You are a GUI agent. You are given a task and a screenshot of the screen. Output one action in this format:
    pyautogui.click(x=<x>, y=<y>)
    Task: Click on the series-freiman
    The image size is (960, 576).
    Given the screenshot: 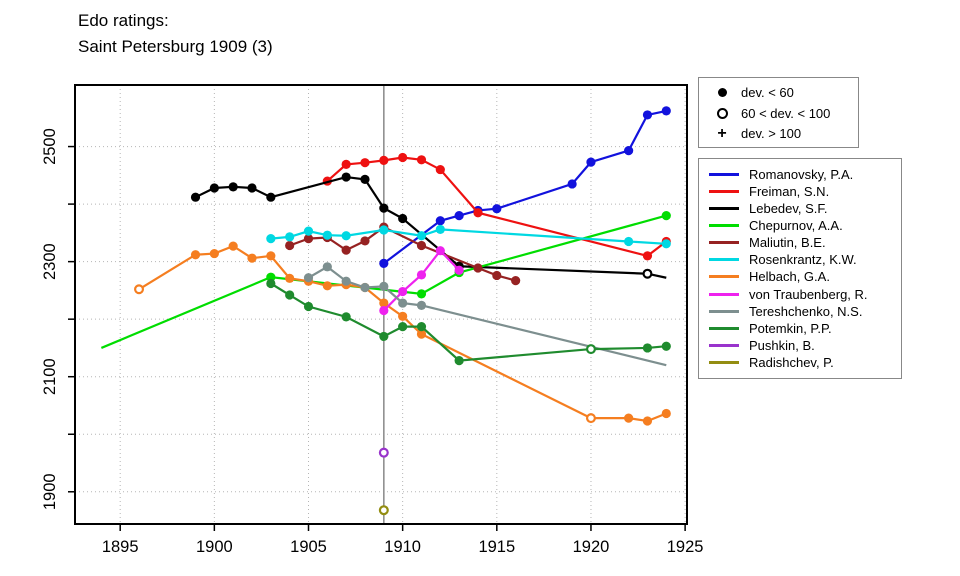 What is the action you would take?
    pyautogui.click(x=496, y=206)
    